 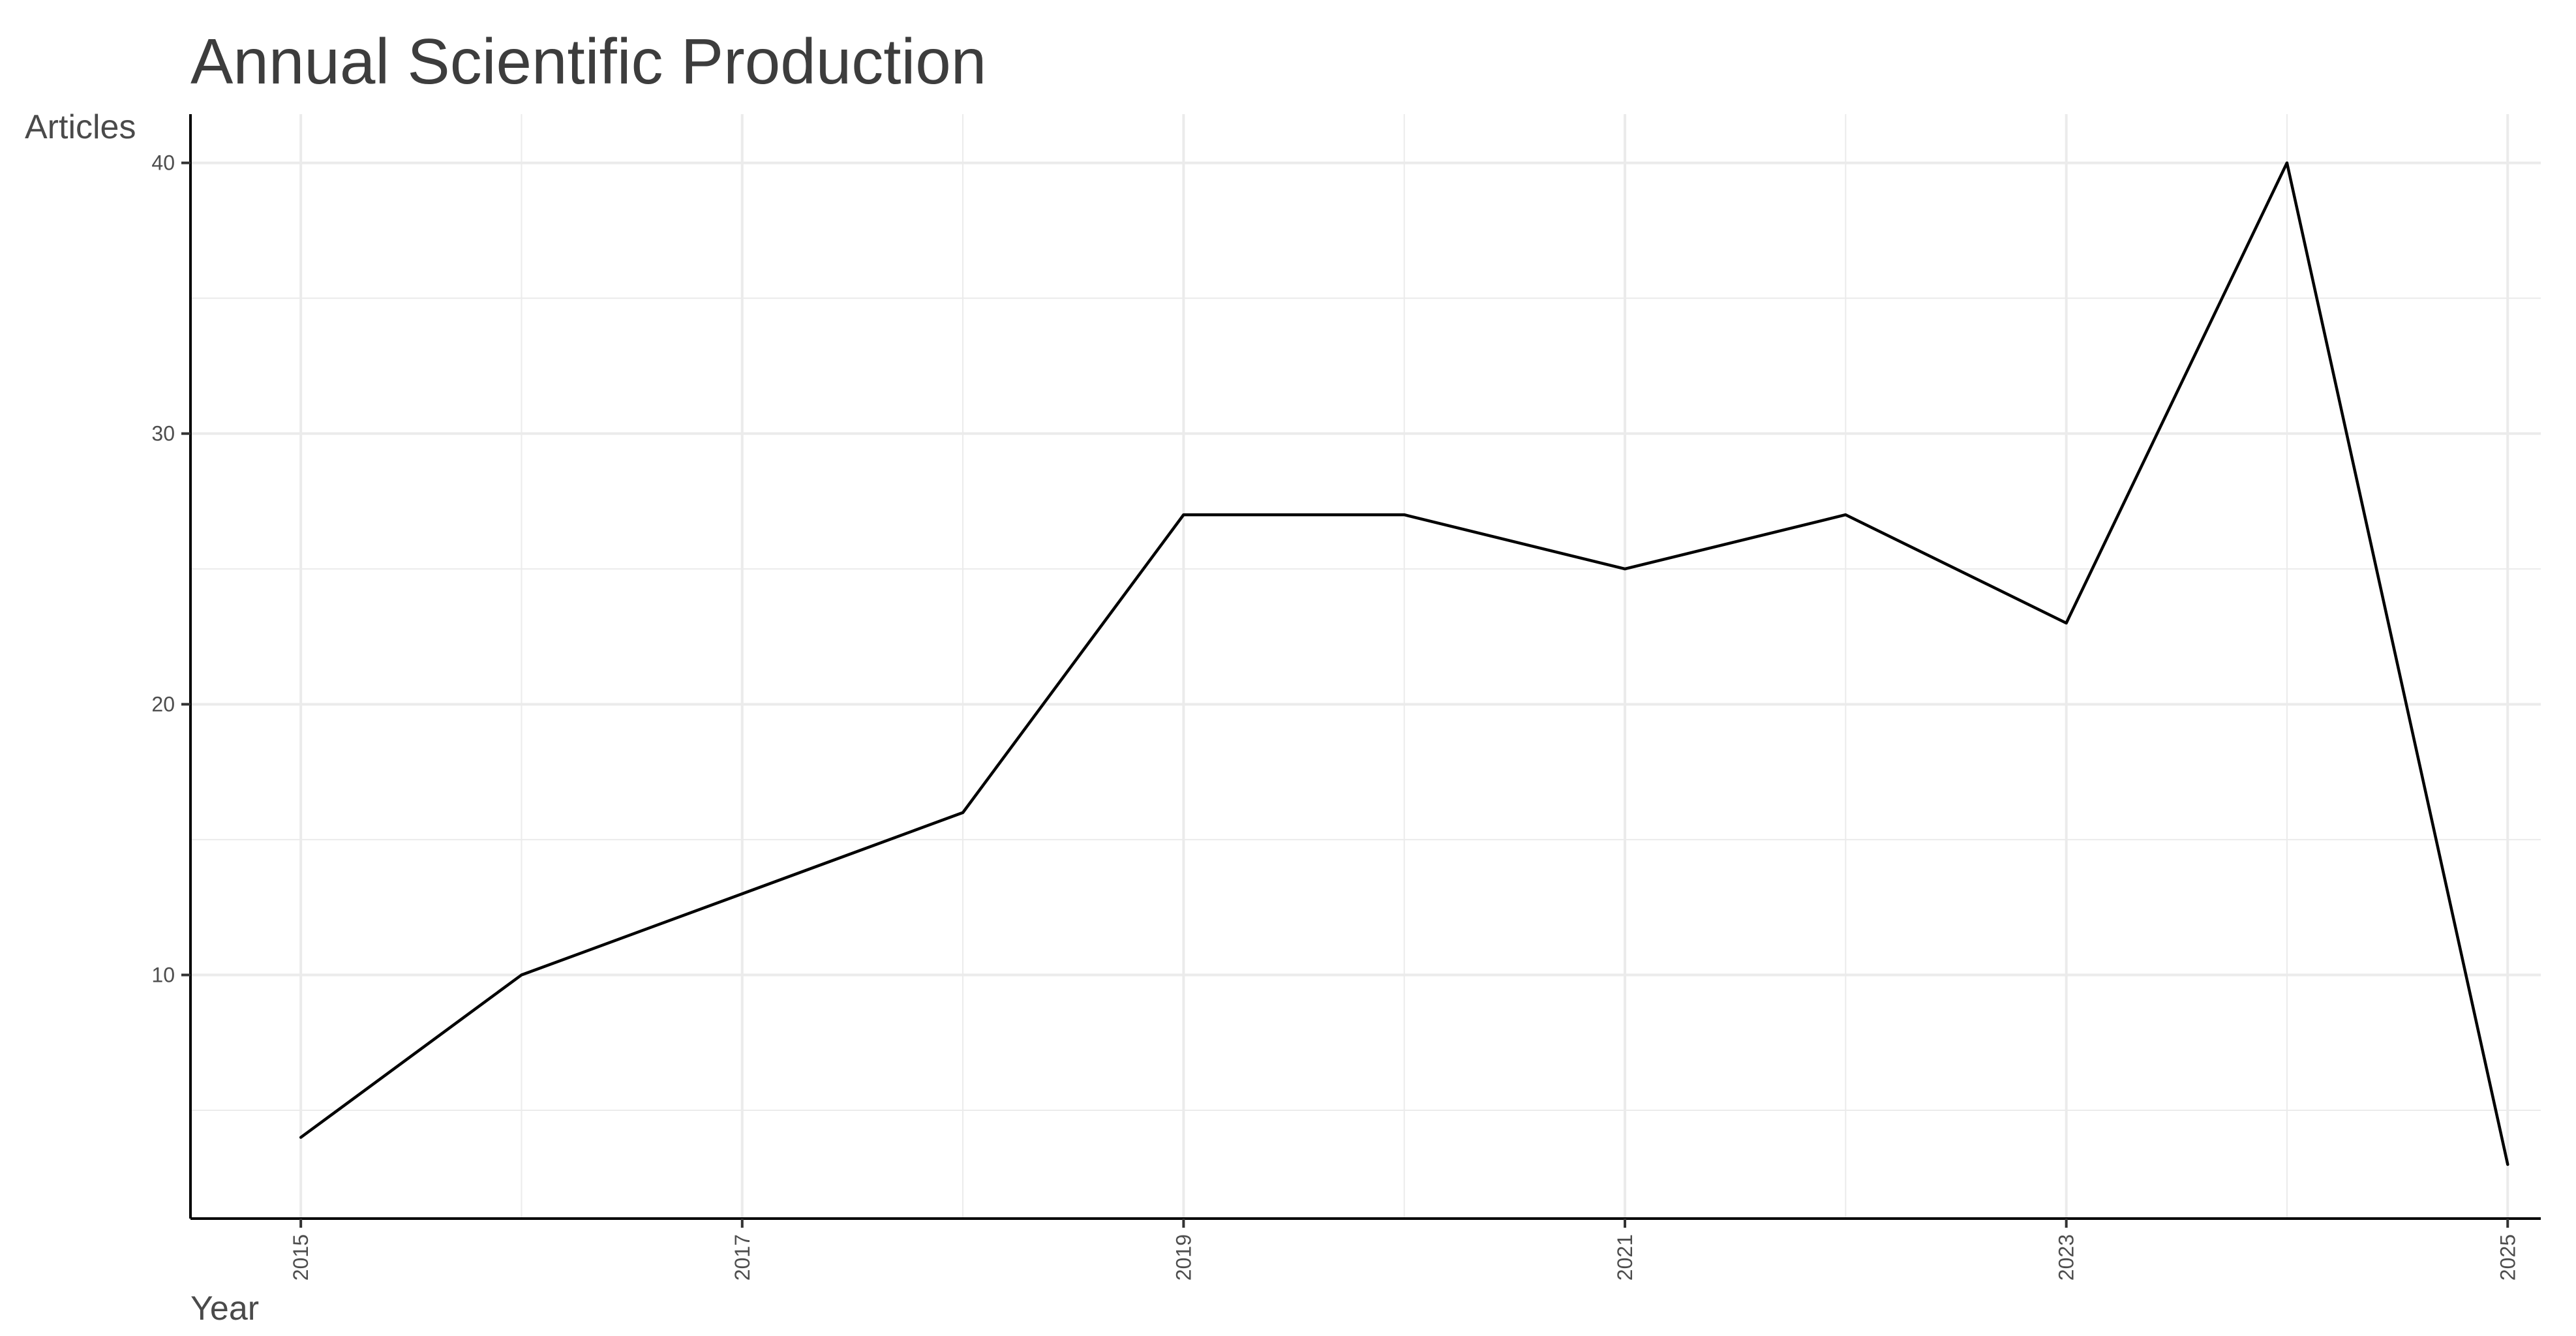 What do you see at coordinates (1625, 1257) in the screenshot?
I see `x-tick-label: 2021` at bounding box center [1625, 1257].